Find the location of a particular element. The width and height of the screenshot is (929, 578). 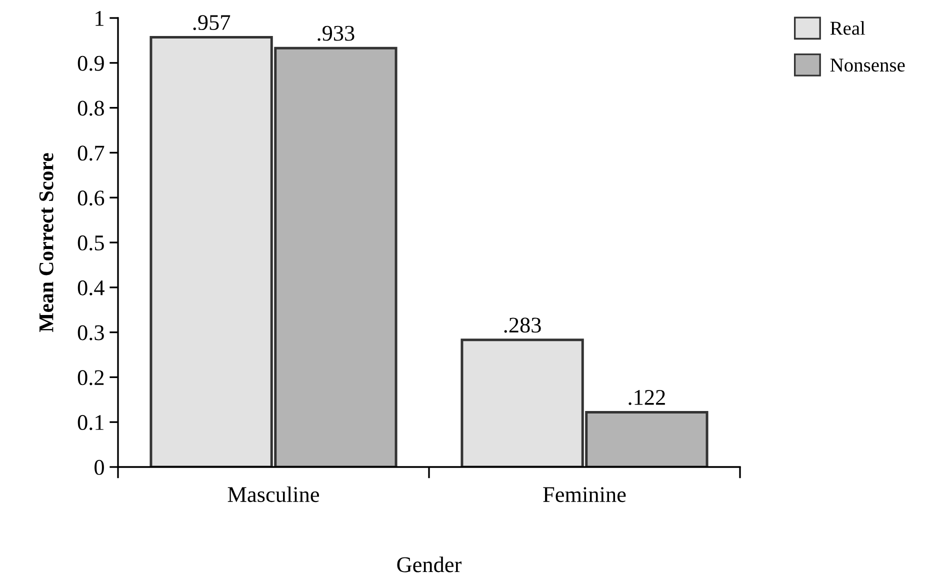

y-tick-label: 0.9 is located at coordinates (91, 63).